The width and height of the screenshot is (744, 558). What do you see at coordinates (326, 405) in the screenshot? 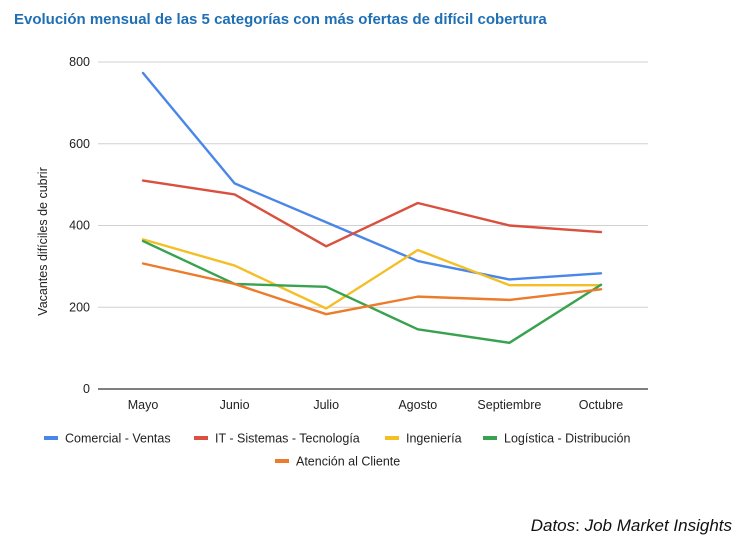
I see `x-tick-label: Julio` at bounding box center [326, 405].